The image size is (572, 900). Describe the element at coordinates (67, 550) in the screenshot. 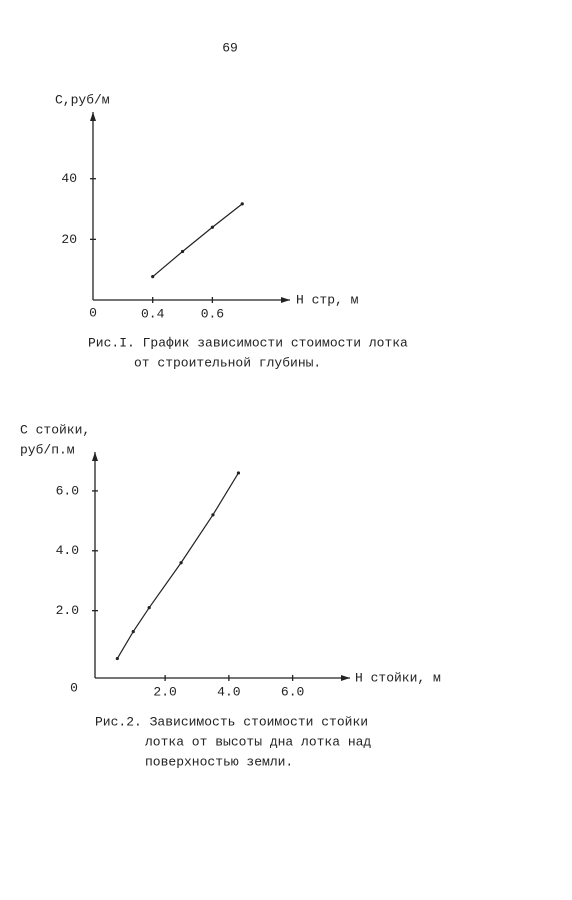

I see `y-tick-label: 4.0` at that location.